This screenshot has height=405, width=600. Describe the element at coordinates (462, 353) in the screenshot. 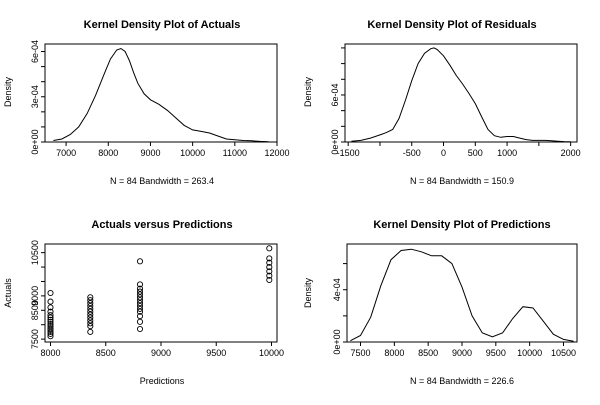

I see `predictions-density-xtick-label: 9000` at that location.